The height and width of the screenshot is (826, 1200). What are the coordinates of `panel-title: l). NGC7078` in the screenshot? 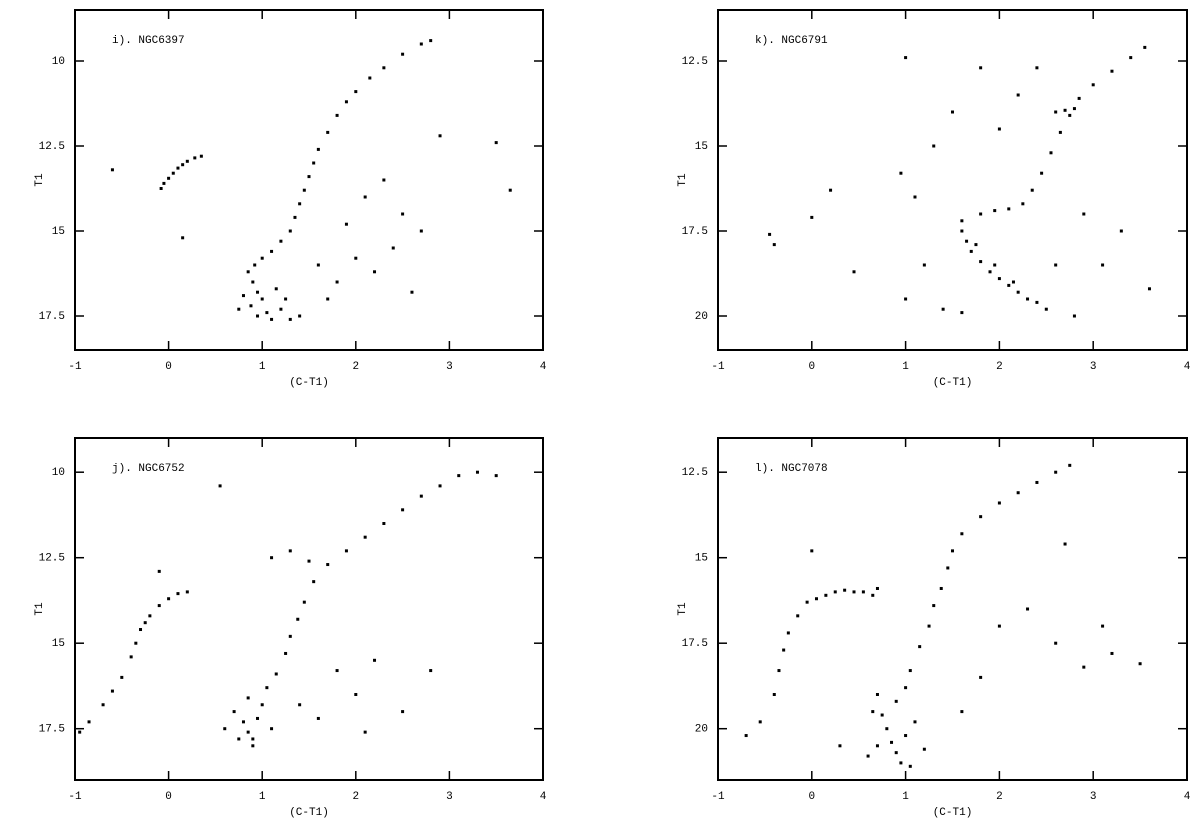 It's located at (791, 469).